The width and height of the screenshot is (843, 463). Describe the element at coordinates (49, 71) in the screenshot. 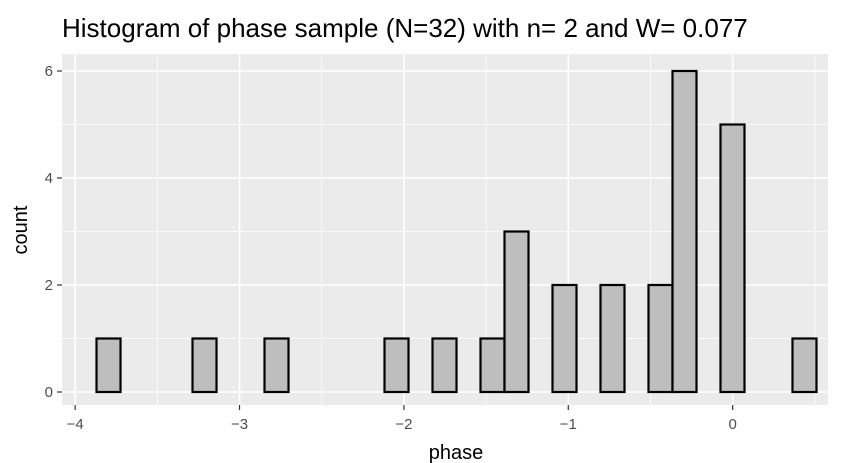

I see `y-tick-label: 6` at that location.